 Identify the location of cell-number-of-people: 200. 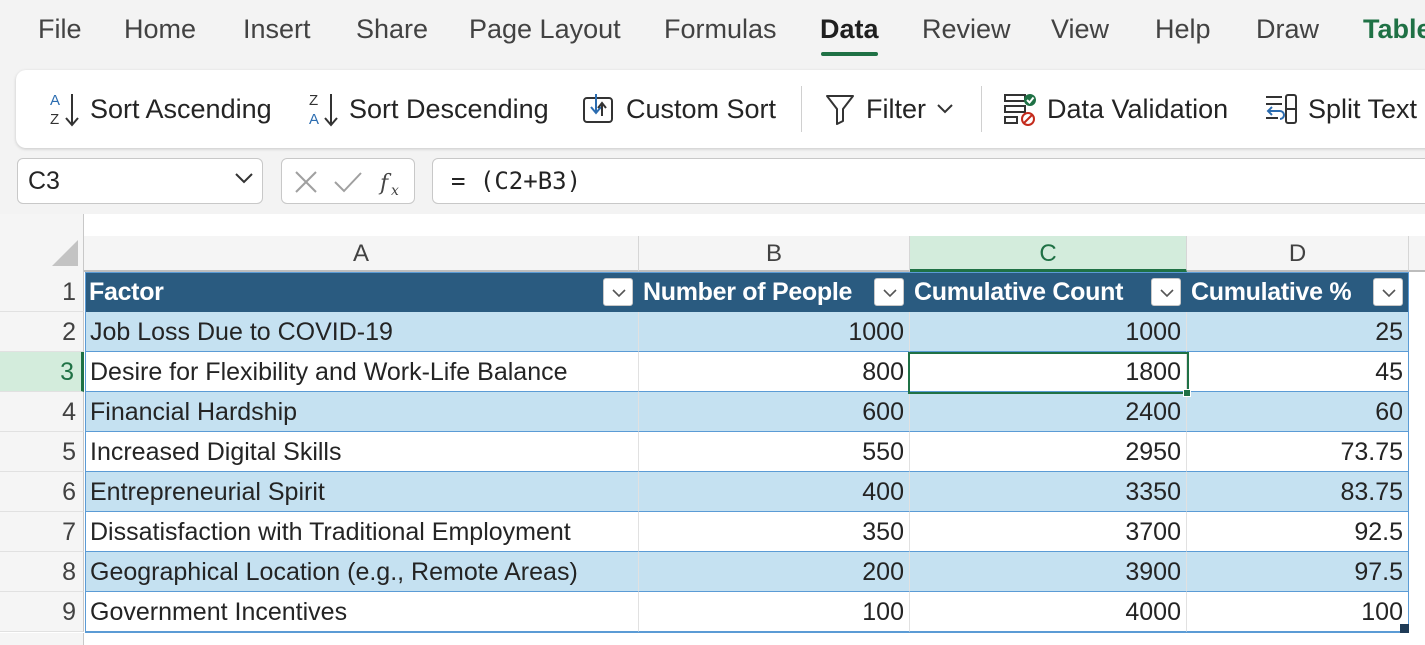
(774, 572).